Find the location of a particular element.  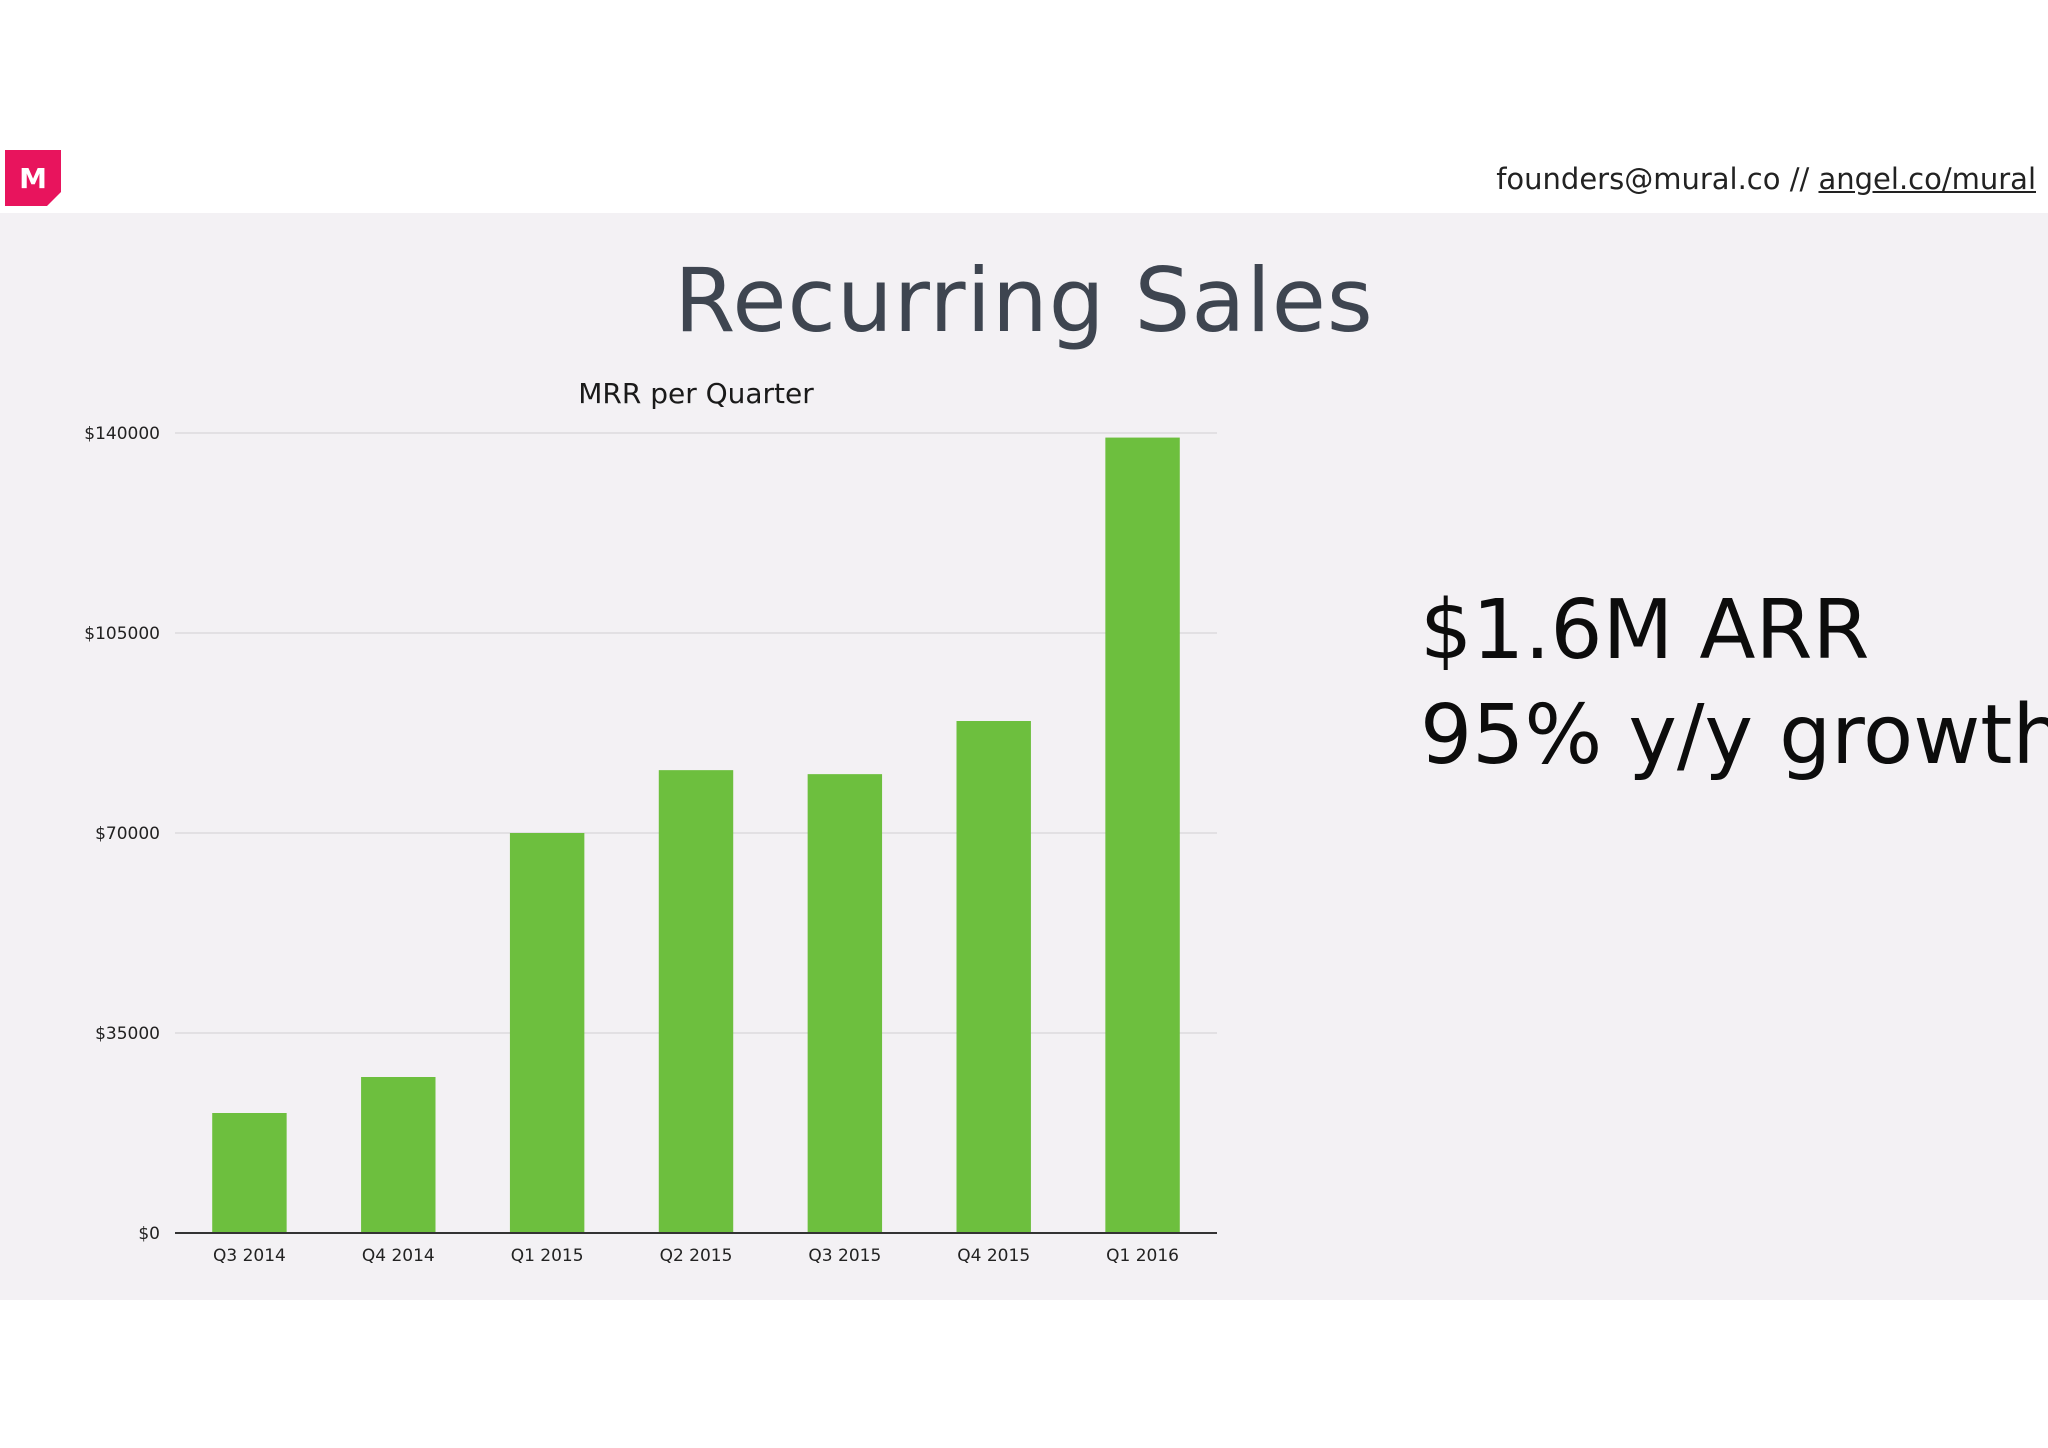

bar-q3-2015 is located at coordinates (845, 1003).